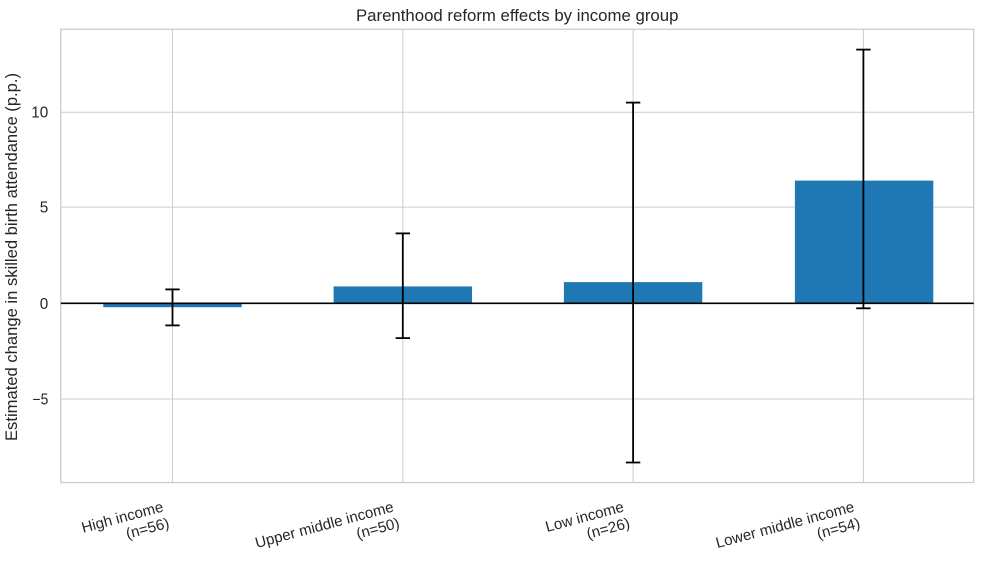 This screenshot has height=584, width=984. I want to click on svg-text: 10, so click(39, 113).